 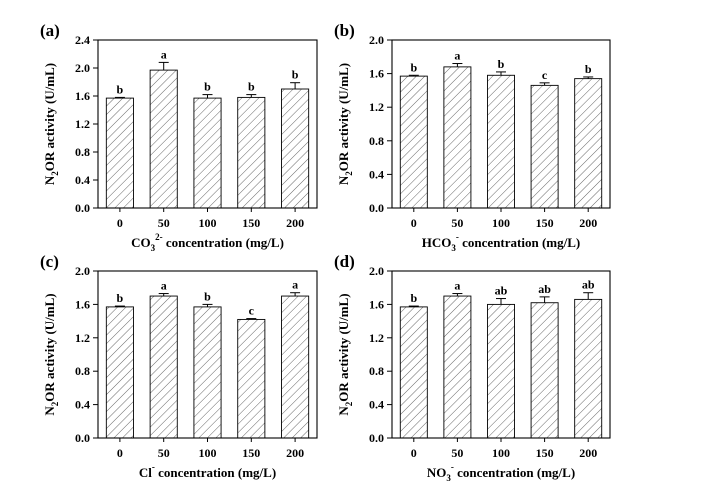 I want to click on x-axis-label: HCO3- concentration (mg/L), so click(x=501, y=242).